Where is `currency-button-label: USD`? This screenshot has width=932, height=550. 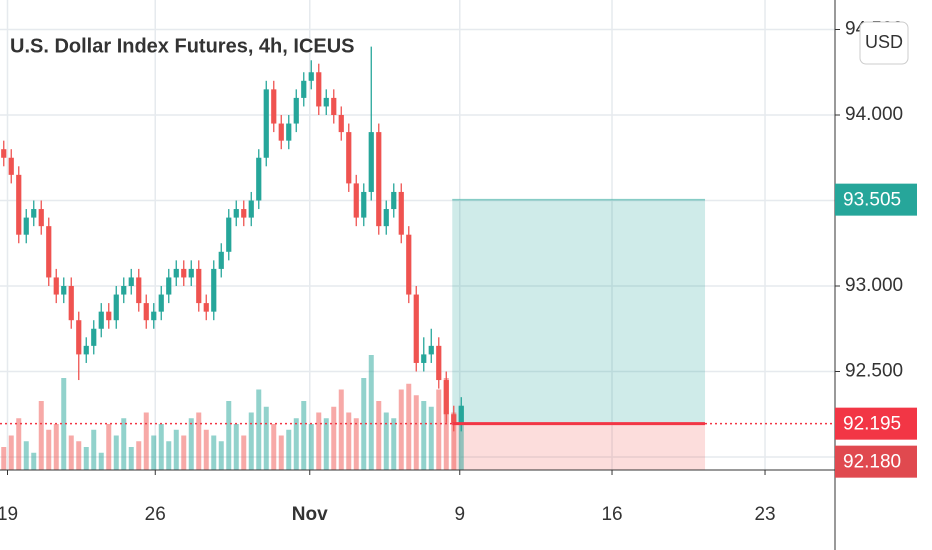
currency-button-label: USD is located at coordinates (884, 42).